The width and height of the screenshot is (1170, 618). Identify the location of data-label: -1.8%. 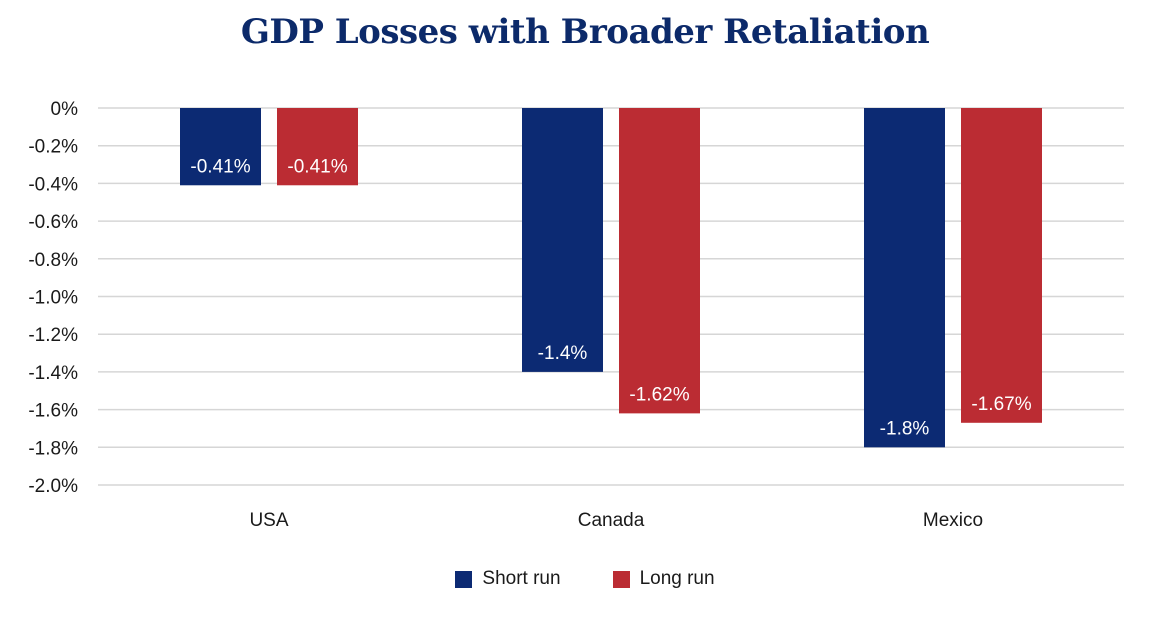
(905, 428).